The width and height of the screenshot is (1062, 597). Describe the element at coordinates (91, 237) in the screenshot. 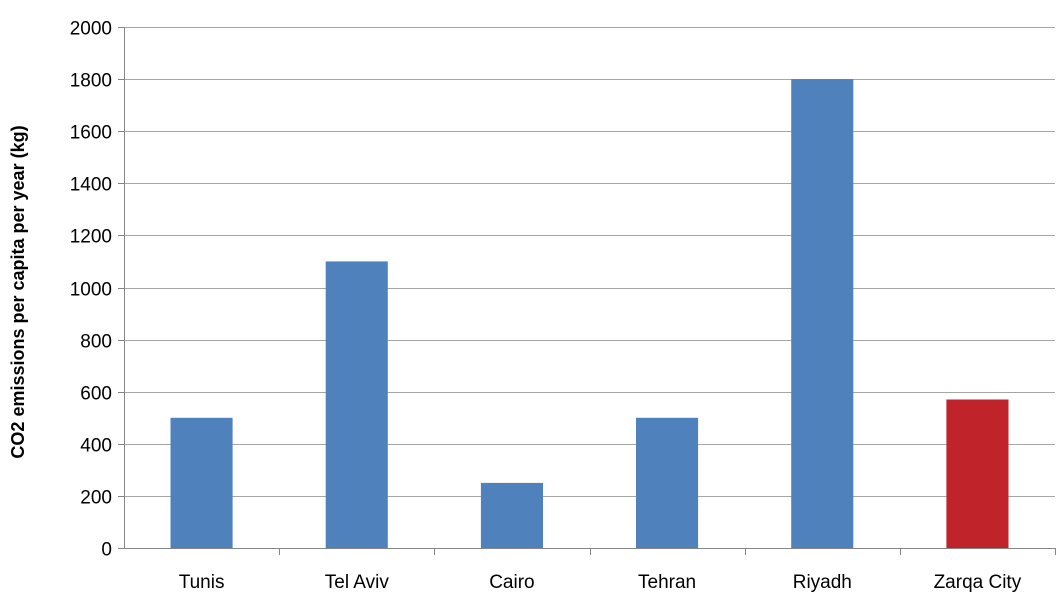

I see `y-tick-label: 1200` at that location.